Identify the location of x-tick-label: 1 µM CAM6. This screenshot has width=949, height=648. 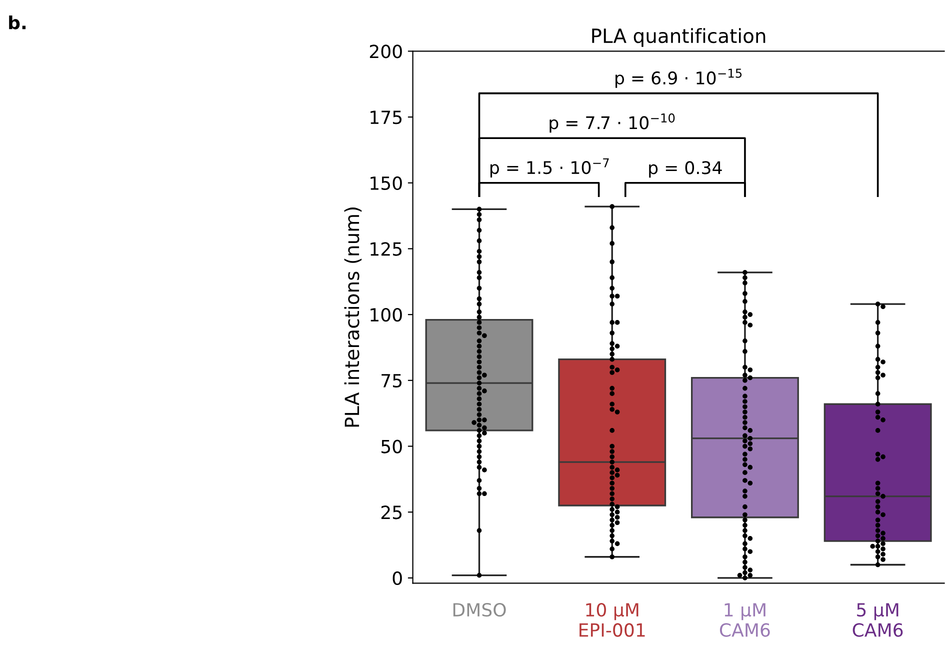
(745, 620).